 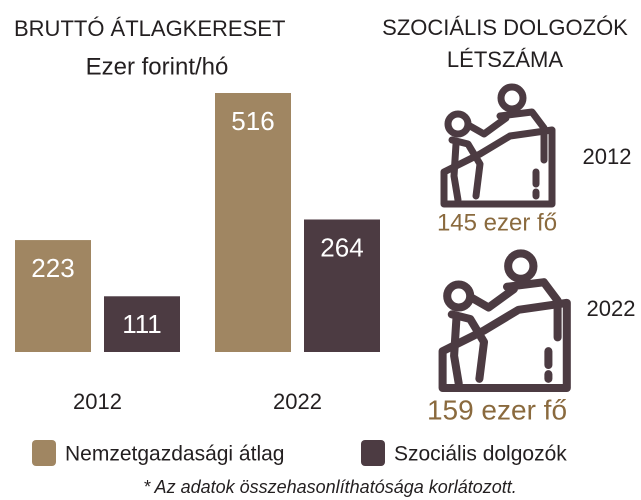 I want to click on chart-title: BRUTTÓ ÁTLAGKERESET, so click(x=149, y=28).